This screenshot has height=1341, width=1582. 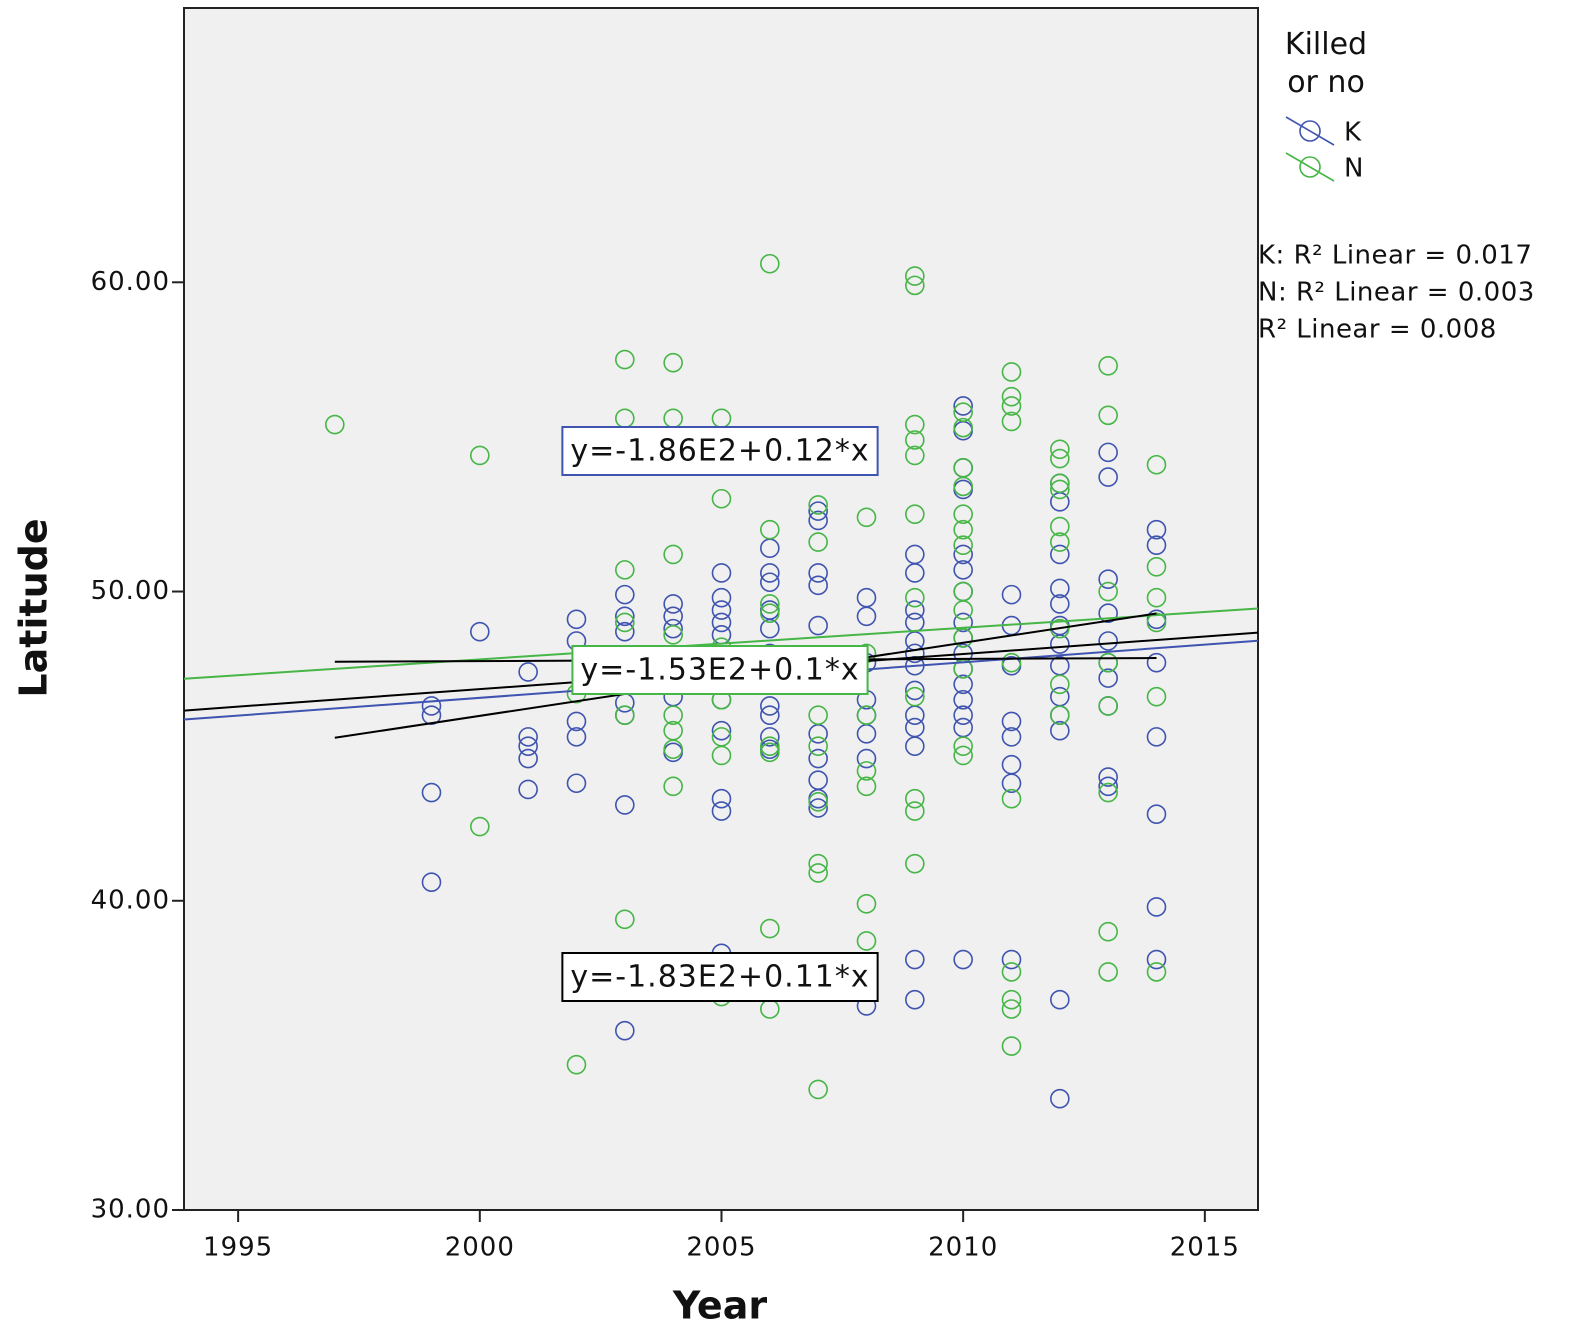 I want to click on fit-line, so click(x=721, y=643).